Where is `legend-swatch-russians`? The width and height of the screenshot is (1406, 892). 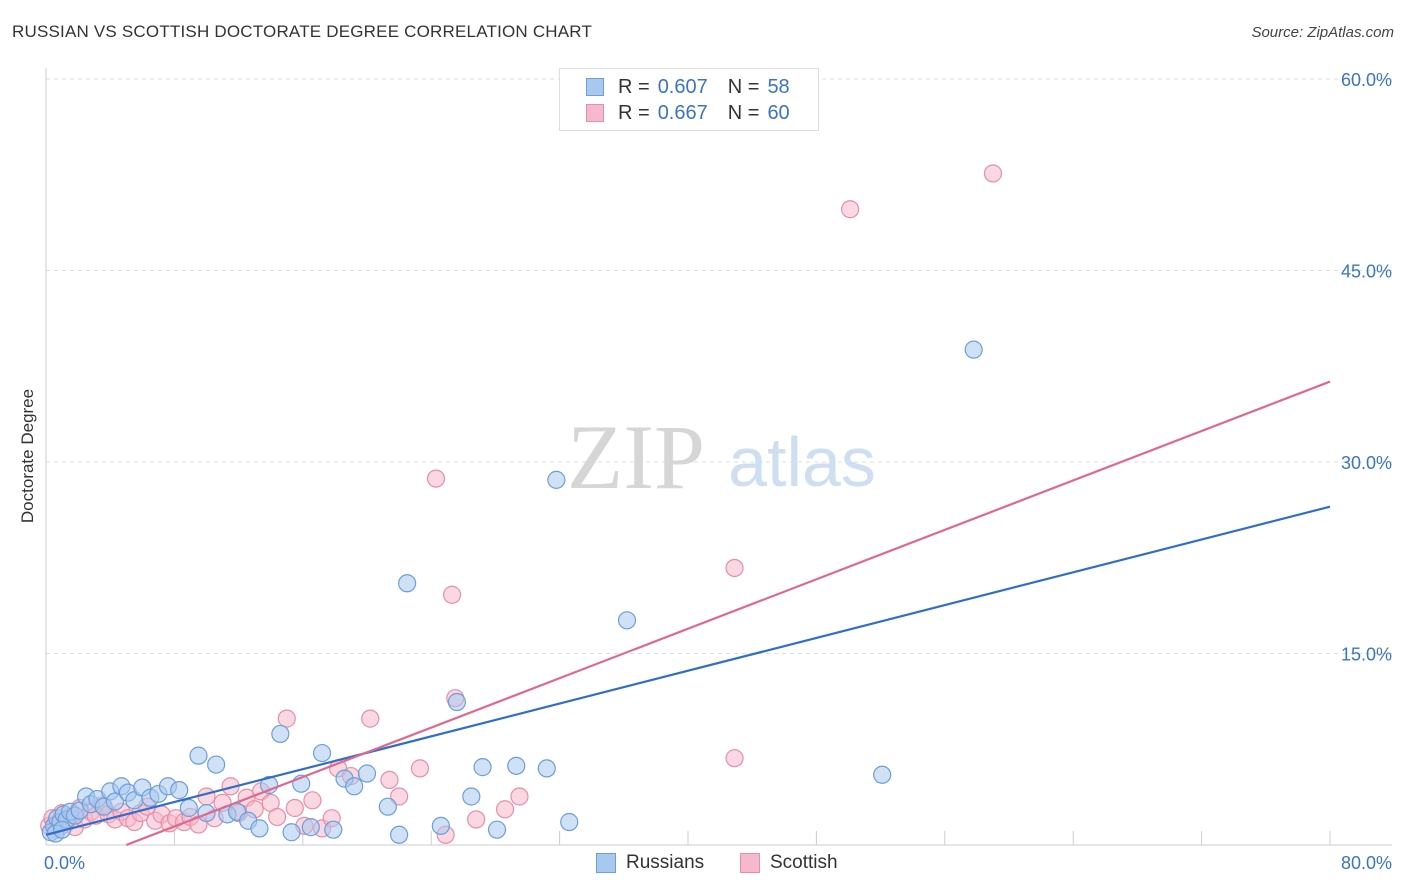
legend-swatch-russians is located at coordinates (595, 87).